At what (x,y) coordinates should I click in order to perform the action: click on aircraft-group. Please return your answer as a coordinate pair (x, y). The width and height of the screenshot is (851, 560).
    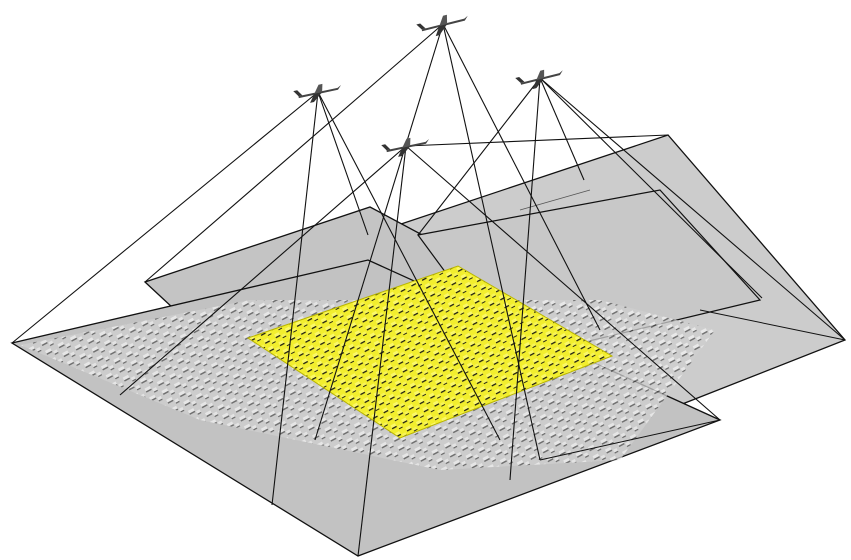
    Looking at the image, I should click on (428, 85).